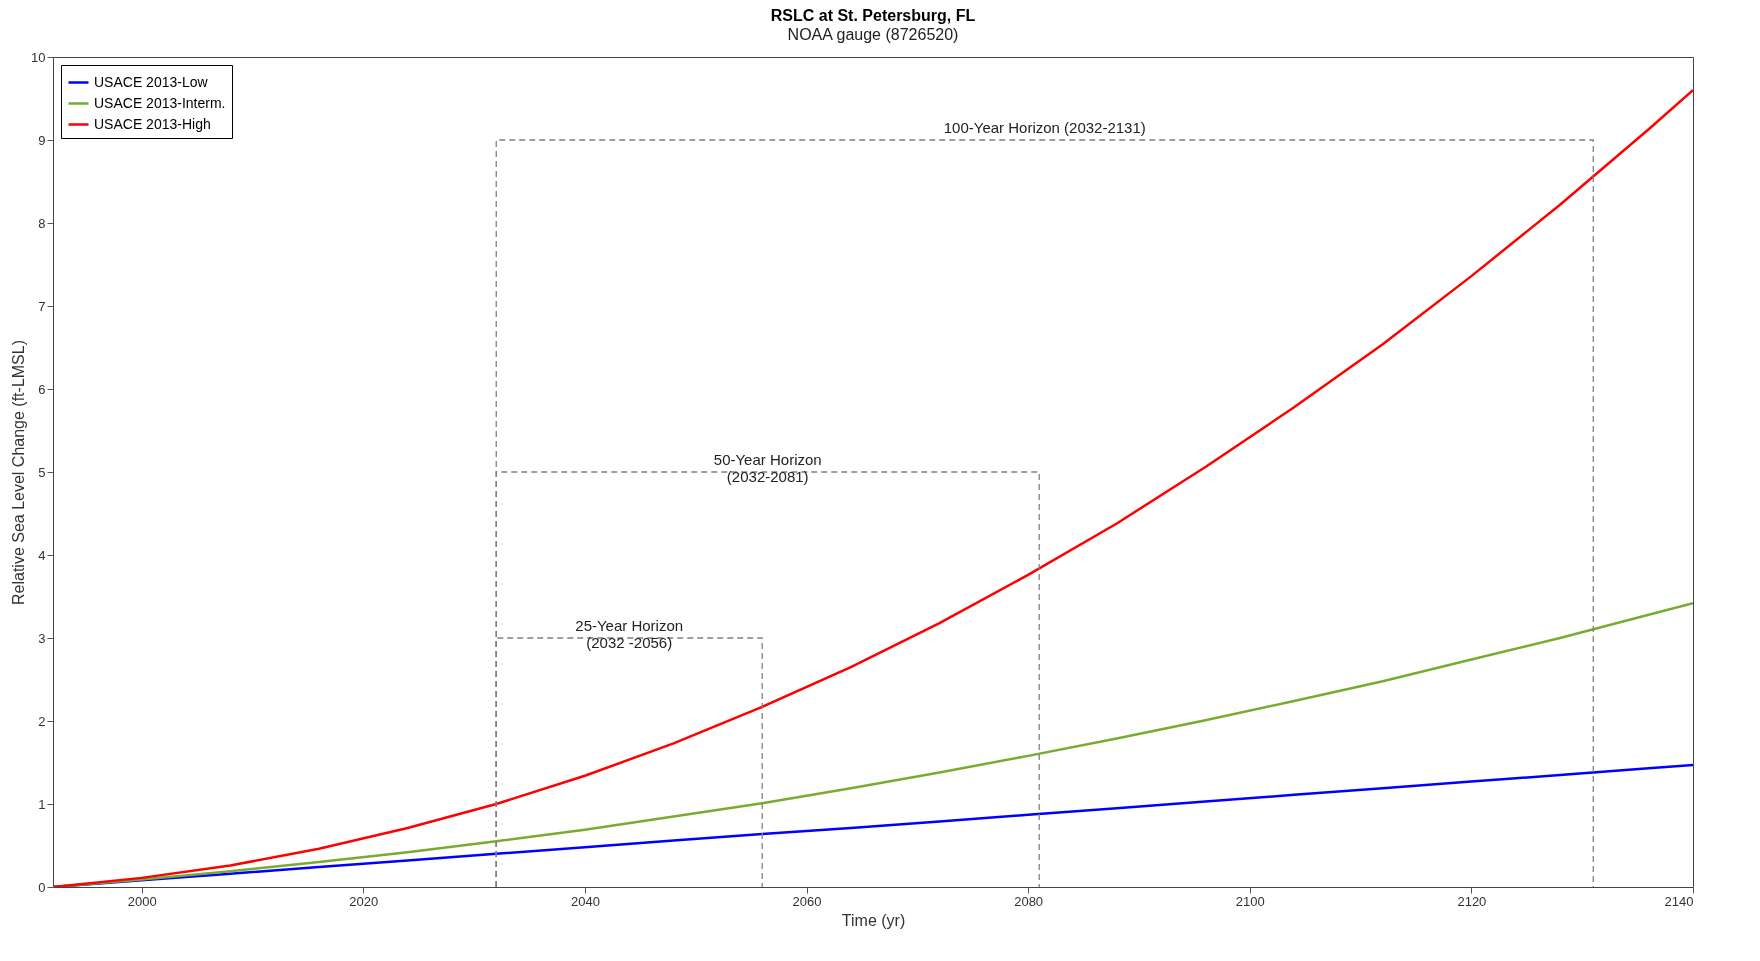 This screenshot has height=961, width=1760. Describe the element at coordinates (42, 140) in the screenshot. I see `y-tick-label: 9` at that location.